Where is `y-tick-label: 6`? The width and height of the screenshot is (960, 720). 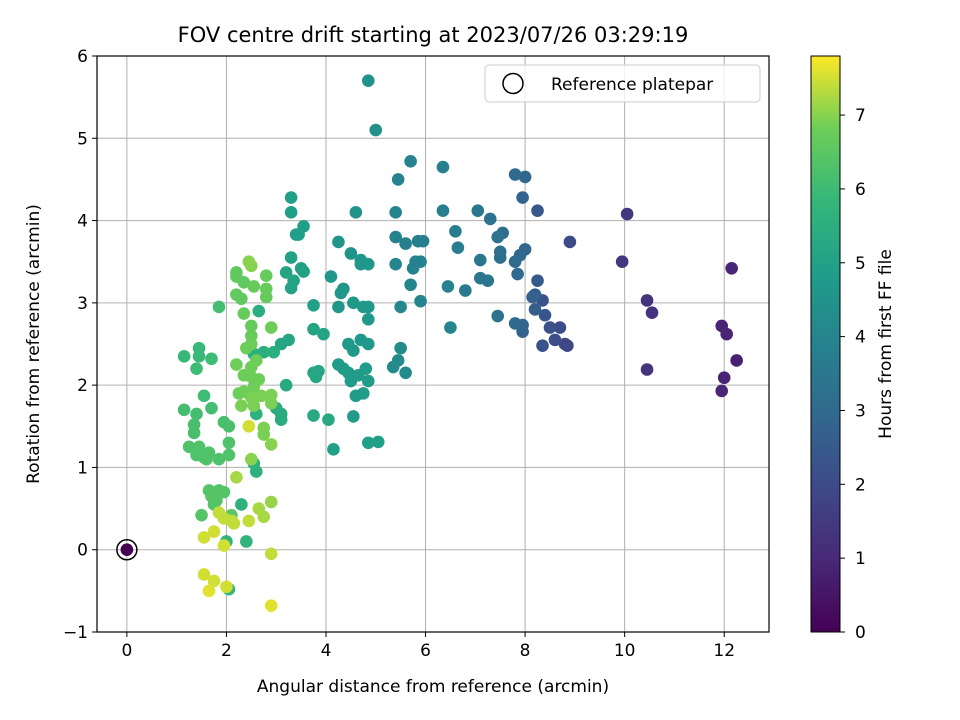
y-tick-label: 6 is located at coordinates (82, 57).